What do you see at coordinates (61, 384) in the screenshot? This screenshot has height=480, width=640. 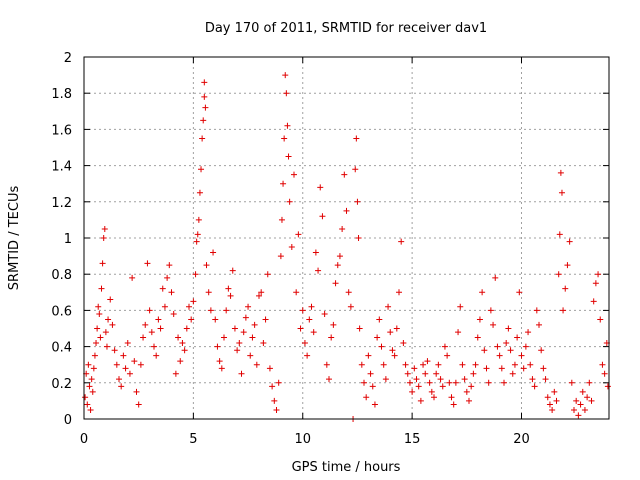 I see `y-tick-label: 0.2` at bounding box center [61, 384].